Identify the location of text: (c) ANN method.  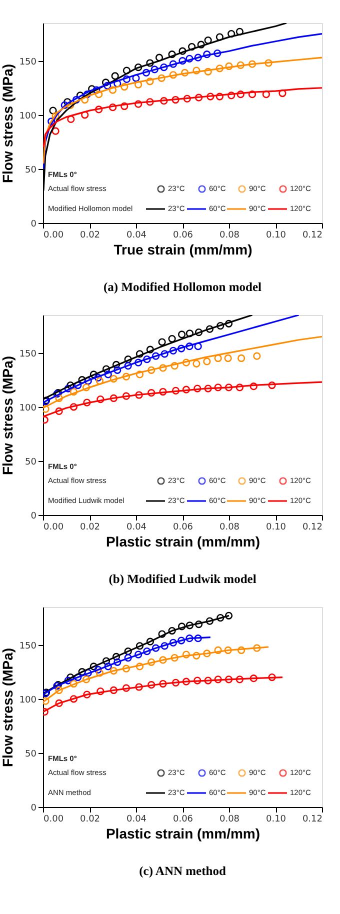
(182, 871).